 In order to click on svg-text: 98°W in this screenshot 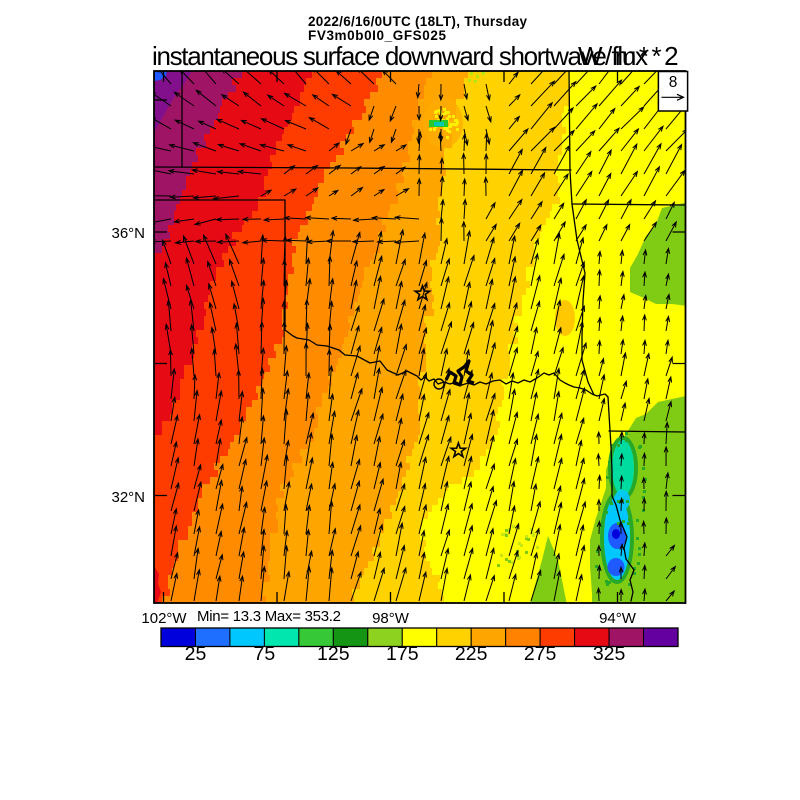, I will do `click(391, 618)`.